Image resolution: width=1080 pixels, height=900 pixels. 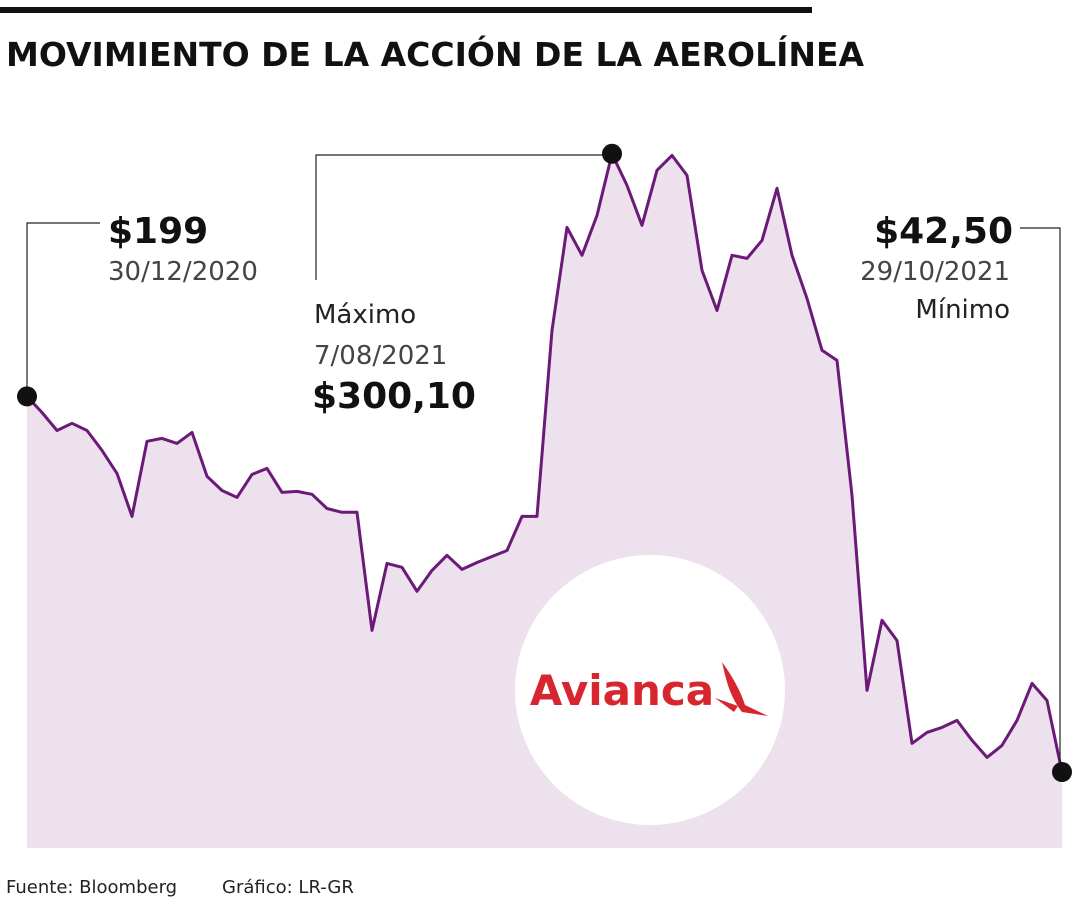 I want to click on title-bar, so click(x=406, y=10).